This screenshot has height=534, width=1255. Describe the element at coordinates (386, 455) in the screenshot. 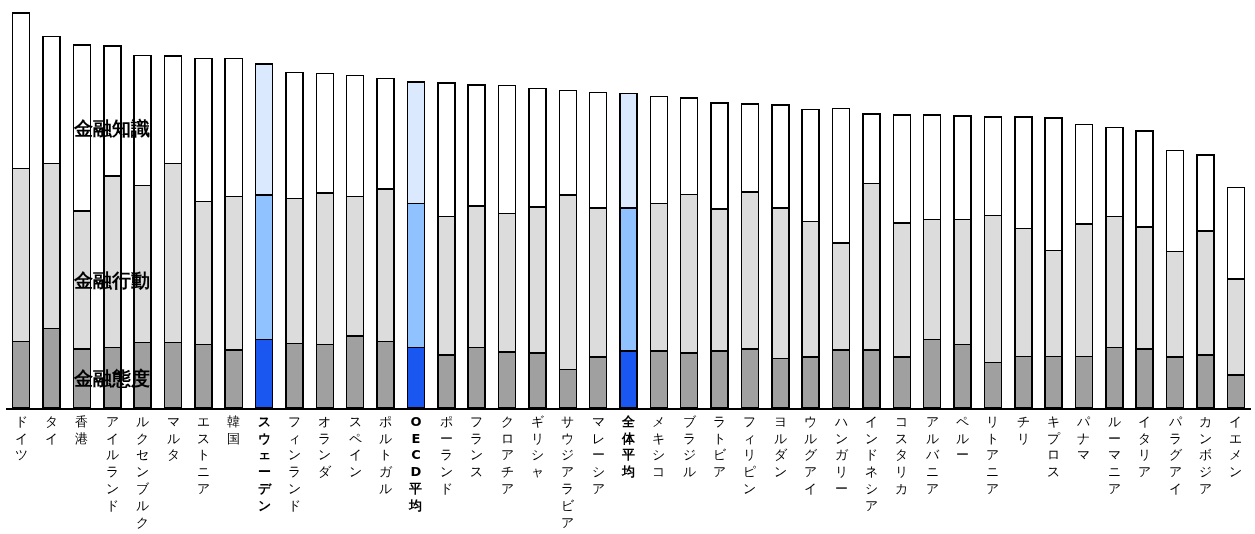

I see `x-tick-label: ポルトガル` at that location.